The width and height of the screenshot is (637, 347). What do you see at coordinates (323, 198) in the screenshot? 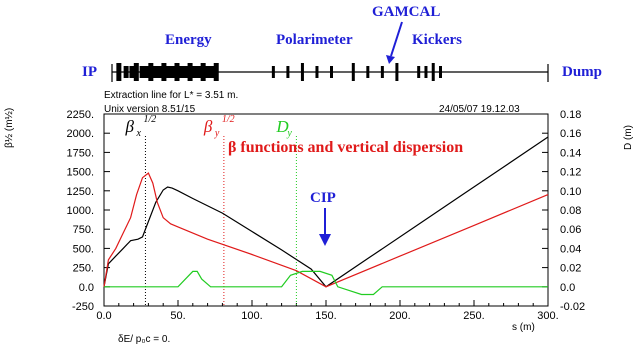
I see `cip-label: CIP` at bounding box center [323, 198].